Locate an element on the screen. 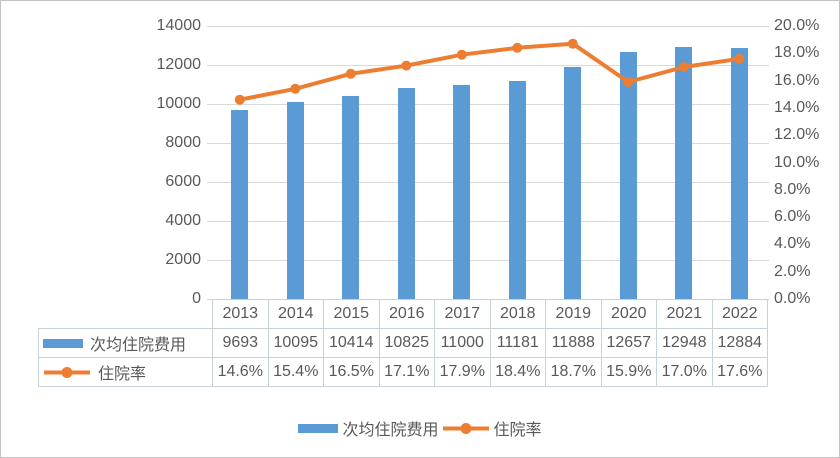 This screenshot has height=458, width=840. cost-cell-2016: 10825 is located at coordinates (406, 343).